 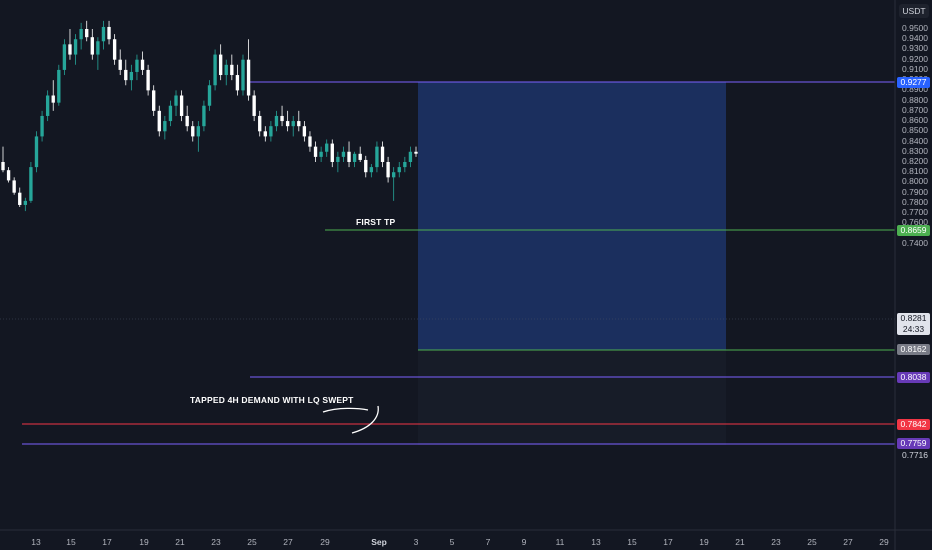 I want to click on currency-label: USDT, so click(x=914, y=11).